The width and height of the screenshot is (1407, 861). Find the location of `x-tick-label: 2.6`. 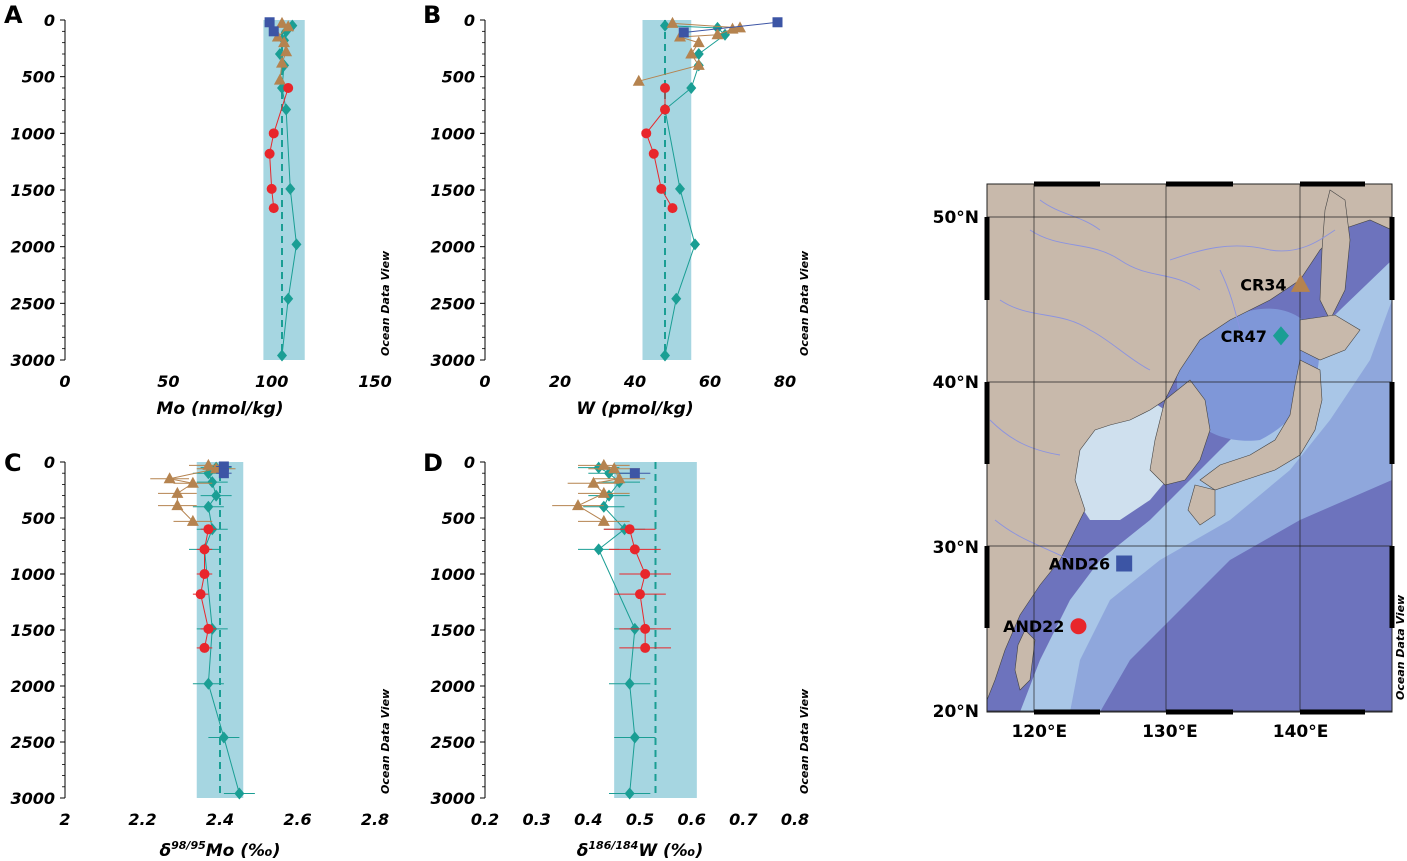

x-tick-label: 2.6 is located at coordinates (297, 819).